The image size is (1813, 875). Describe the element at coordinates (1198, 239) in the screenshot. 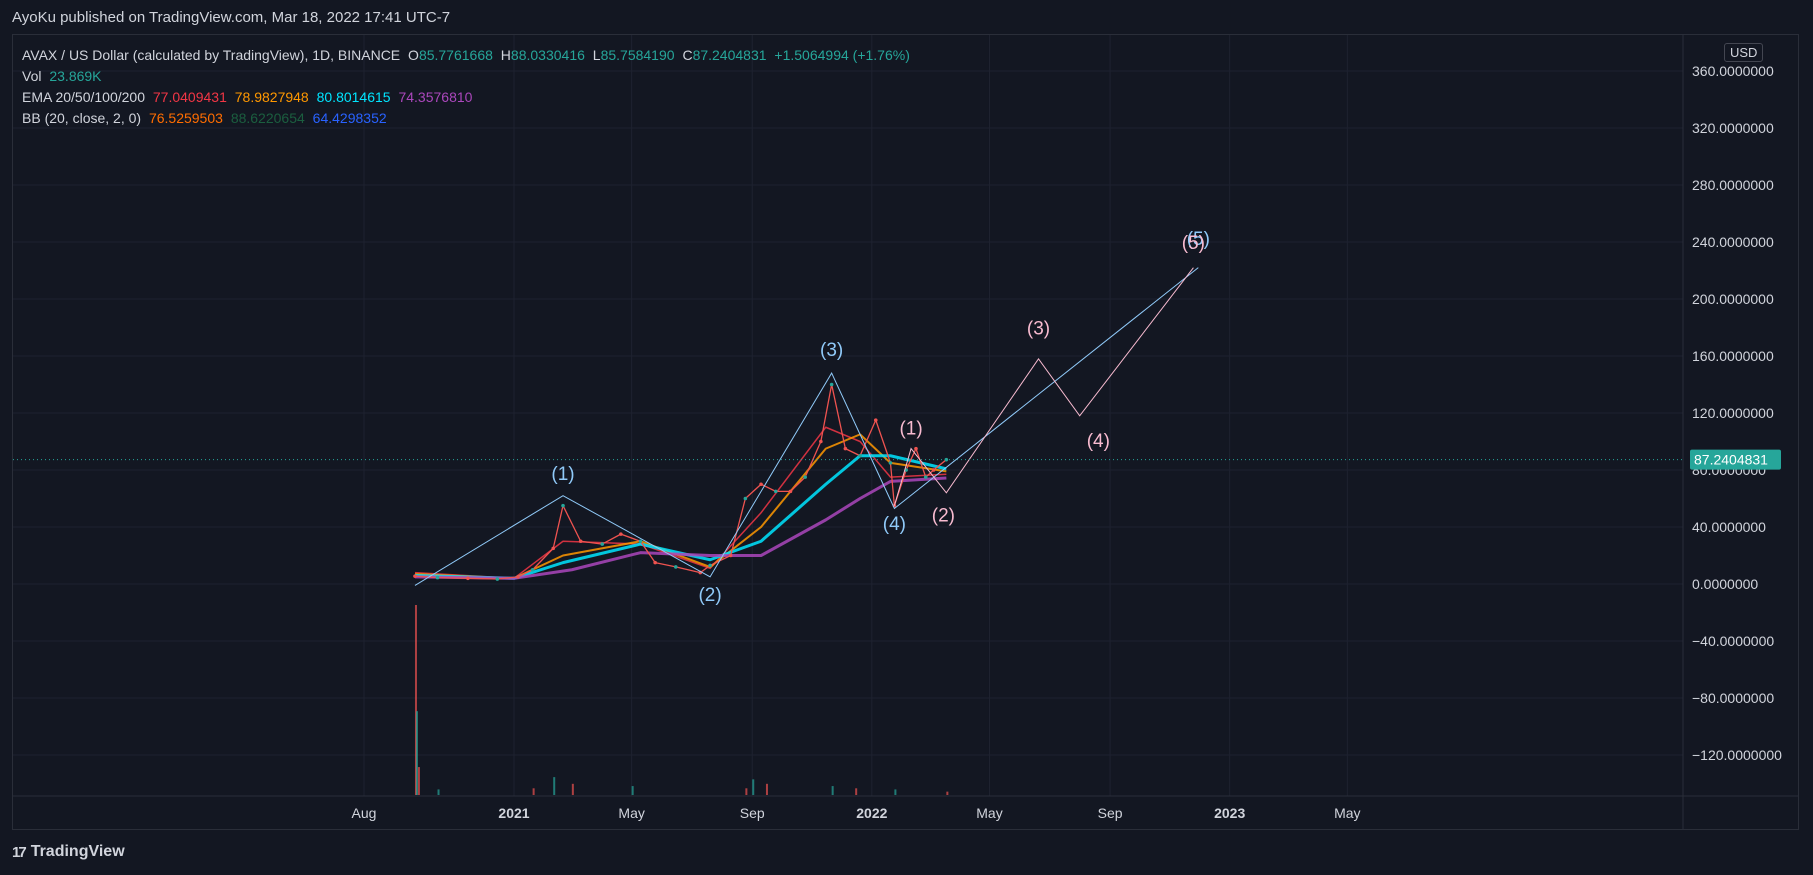

I see `wave-label-blue: (5)` at that location.